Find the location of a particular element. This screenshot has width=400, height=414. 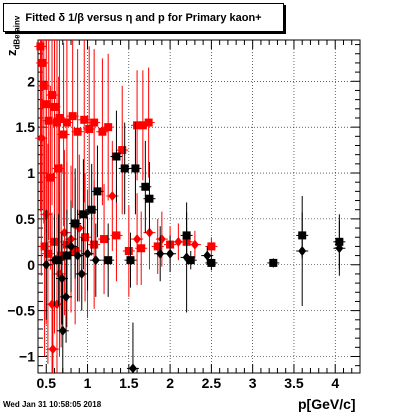

y-tick-label: 1 is located at coordinates (31, 173).